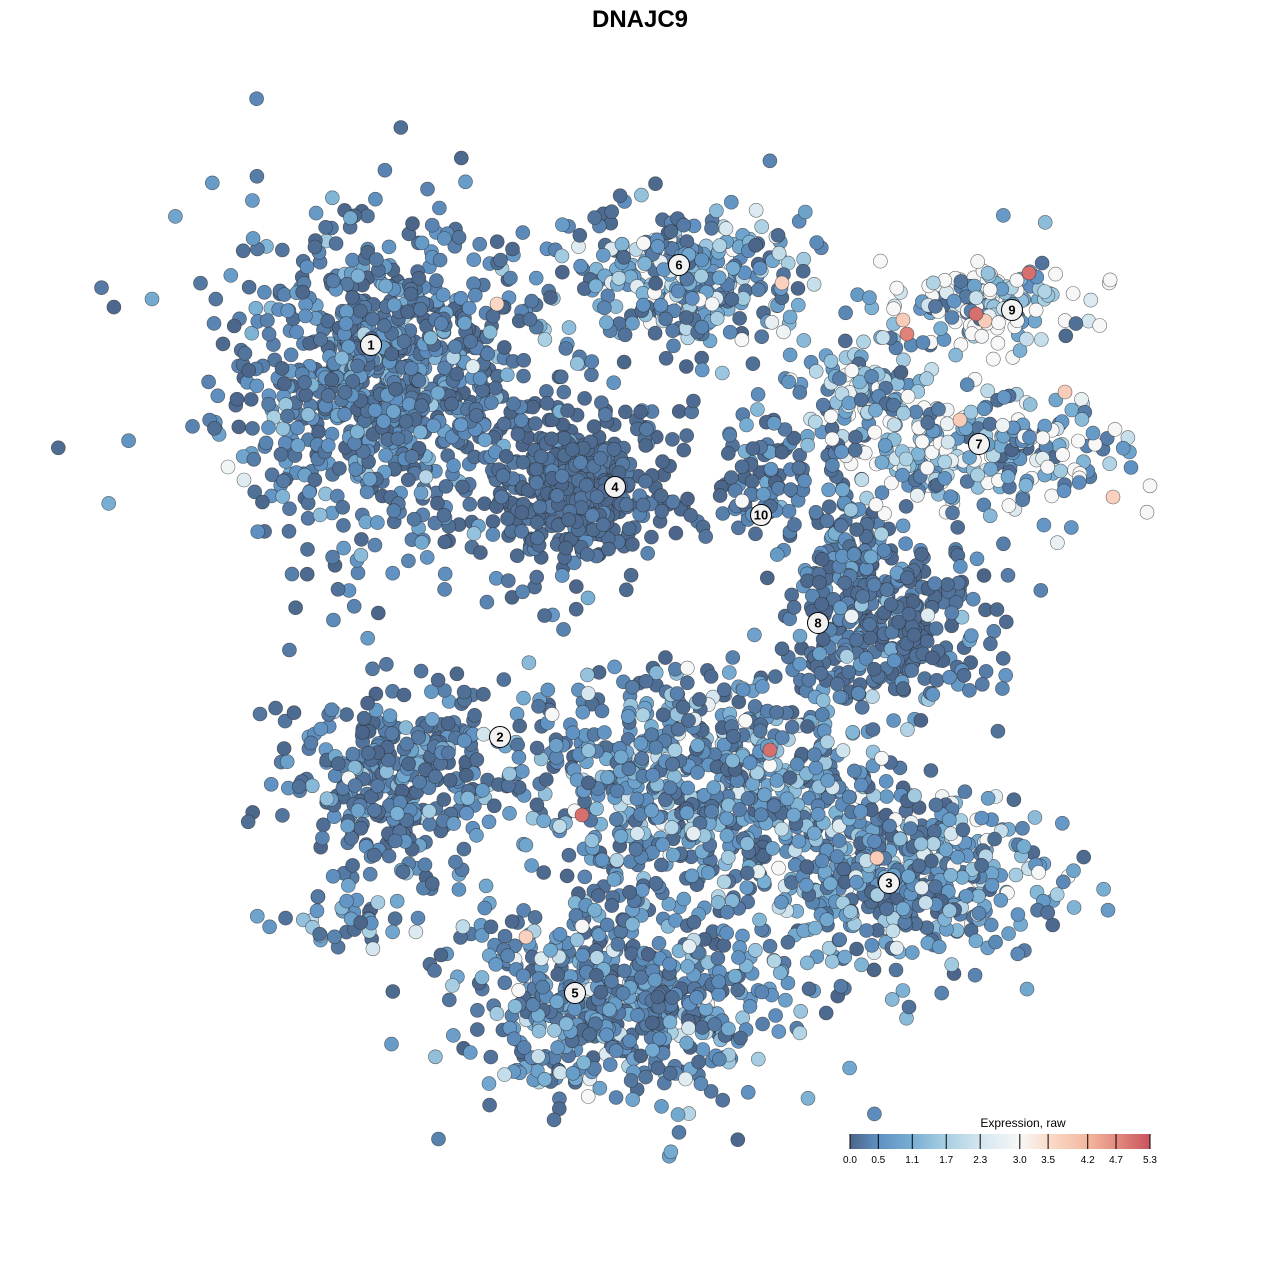 The width and height of the screenshot is (1280, 1280). Describe the element at coordinates (499, 737) in the screenshot. I see `cluster-label-text: 2` at that location.